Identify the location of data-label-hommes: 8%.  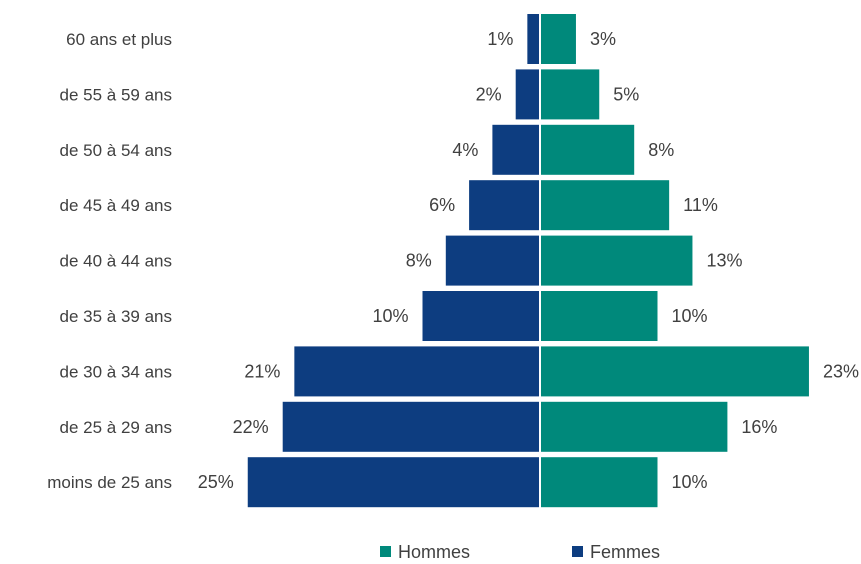
(661, 150).